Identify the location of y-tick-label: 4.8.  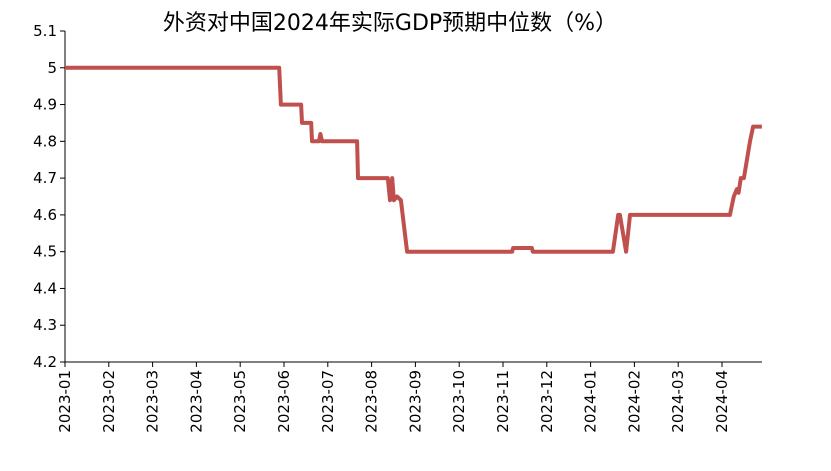
(45, 141).